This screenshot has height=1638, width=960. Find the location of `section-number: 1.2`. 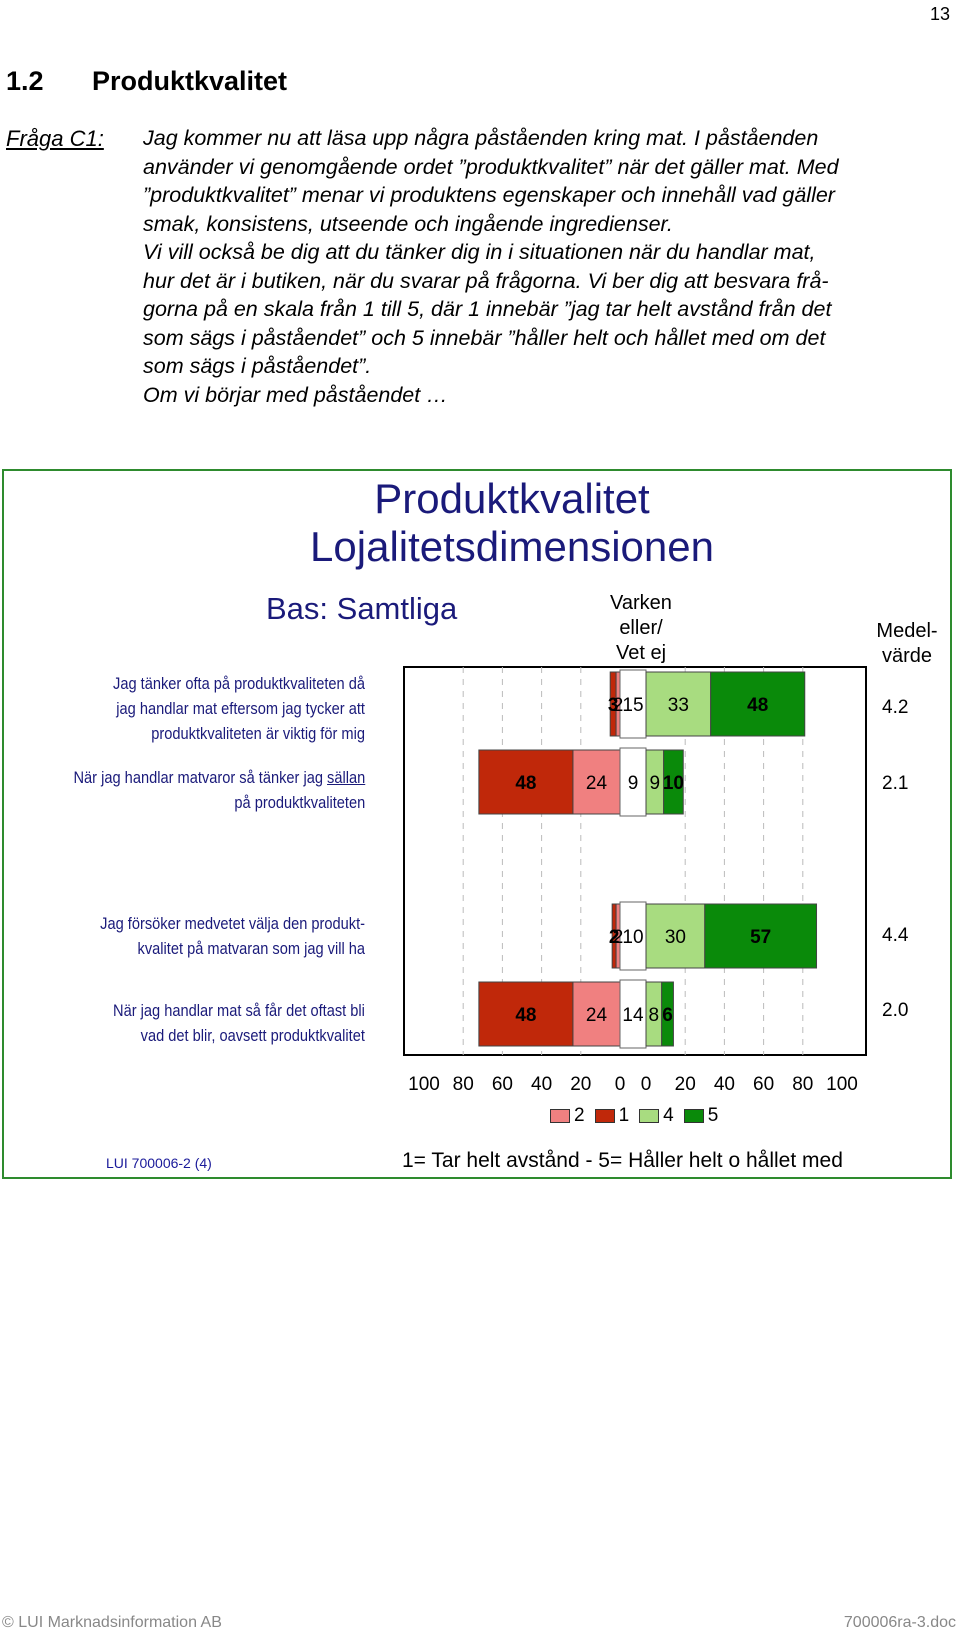

section-number: 1.2 is located at coordinates (25, 81).